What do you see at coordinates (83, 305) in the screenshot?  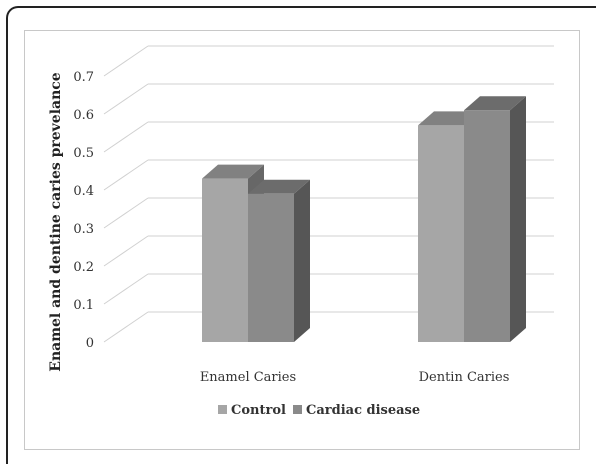 I see `y-tick-label: 0.1` at bounding box center [83, 305].